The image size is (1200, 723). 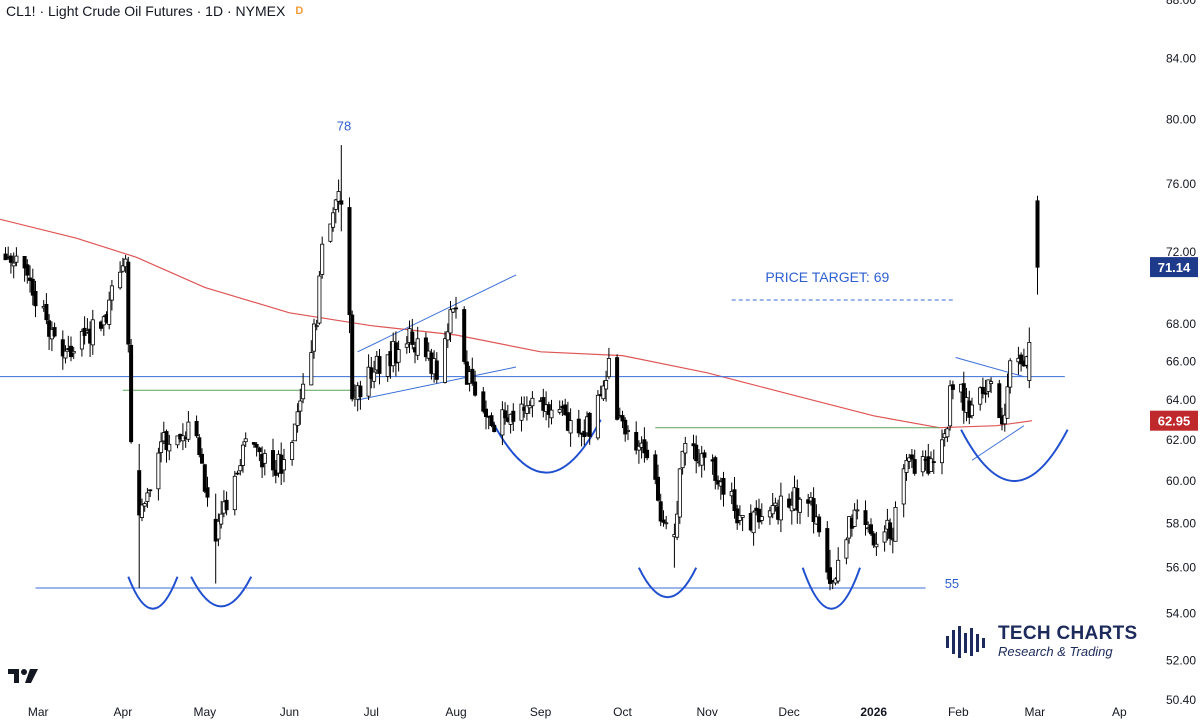 I want to click on ma-price-label-bg, so click(x=1174, y=420).